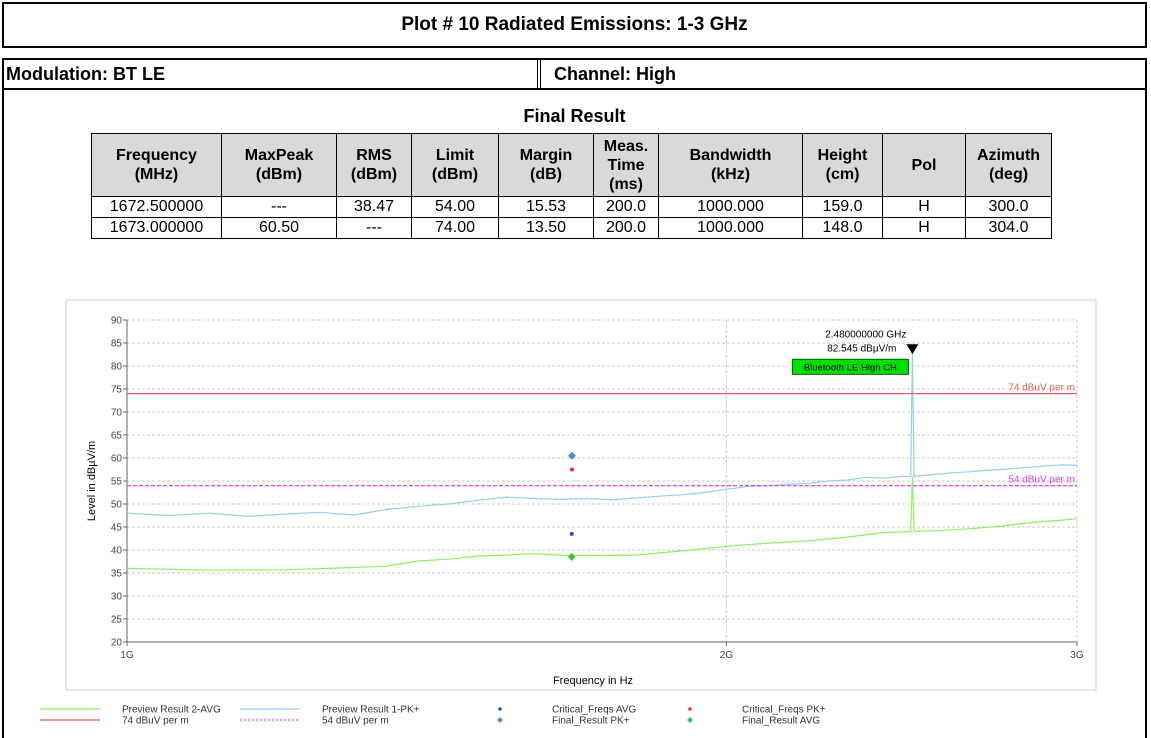  Describe the element at coordinates (539, 74) in the screenshot. I see `separator` at that location.